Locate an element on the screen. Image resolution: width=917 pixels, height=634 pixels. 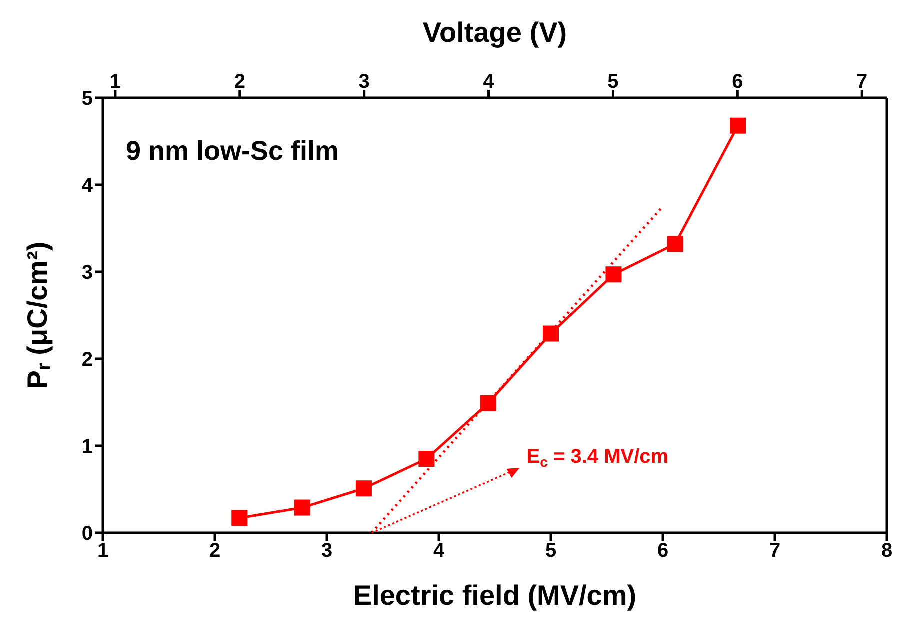
x-tick-label: 8 is located at coordinates (887, 551).